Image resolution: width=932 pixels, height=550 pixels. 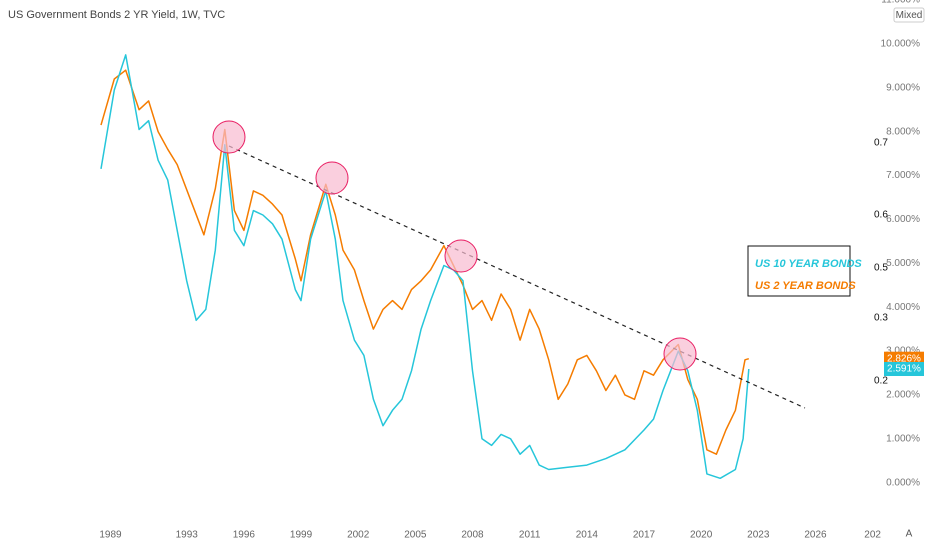 I want to click on price-tag-label: 2.826%, so click(x=904, y=358).